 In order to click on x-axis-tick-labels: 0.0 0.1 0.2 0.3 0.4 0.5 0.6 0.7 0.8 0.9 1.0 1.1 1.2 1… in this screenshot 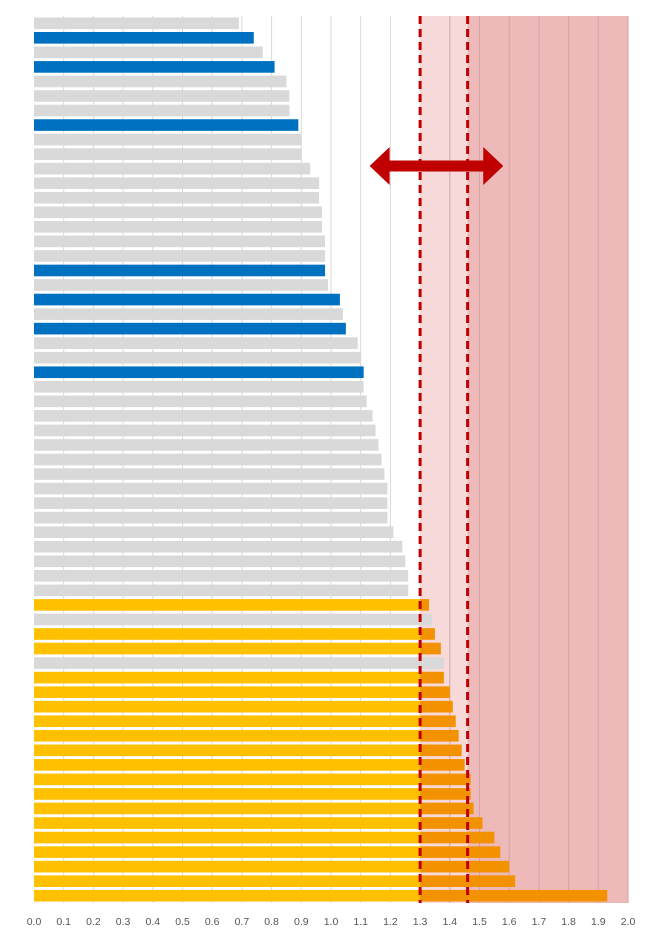, I will do `click(331, 922)`.